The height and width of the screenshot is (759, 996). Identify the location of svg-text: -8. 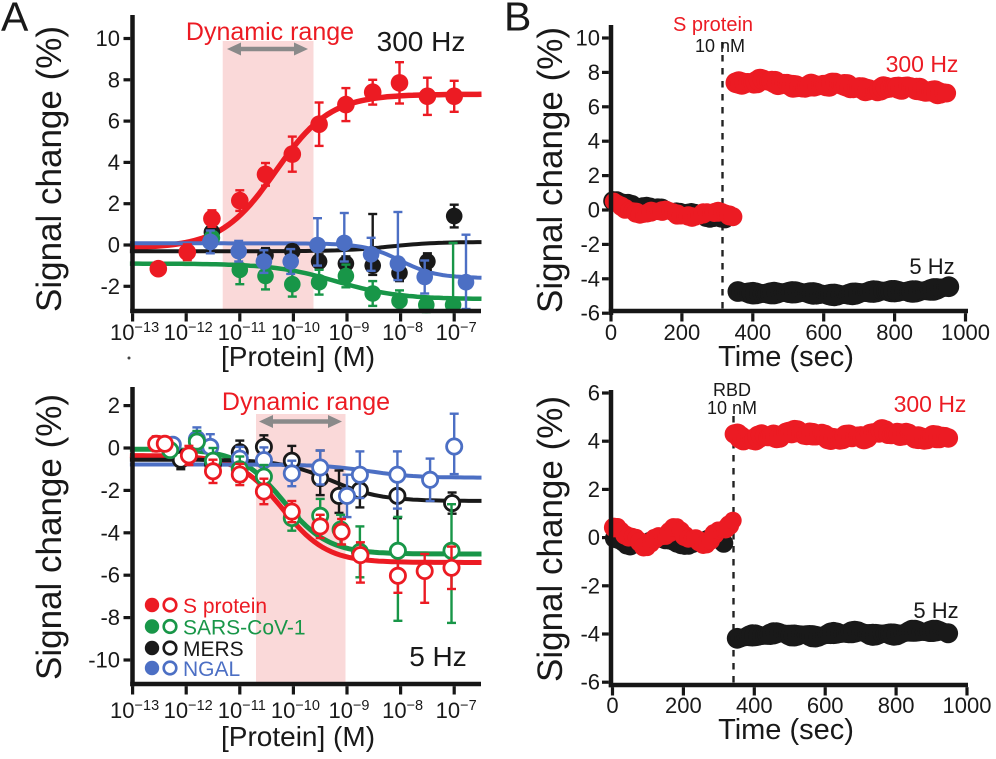
(110, 617).